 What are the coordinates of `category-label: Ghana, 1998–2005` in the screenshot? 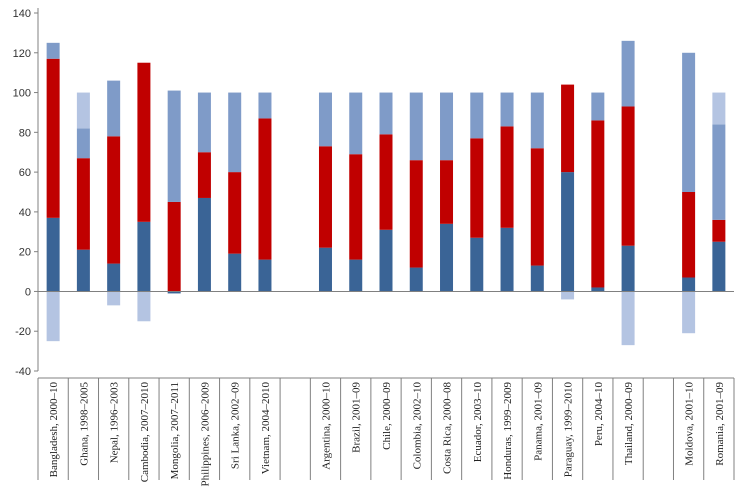 It's located at (84, 424).